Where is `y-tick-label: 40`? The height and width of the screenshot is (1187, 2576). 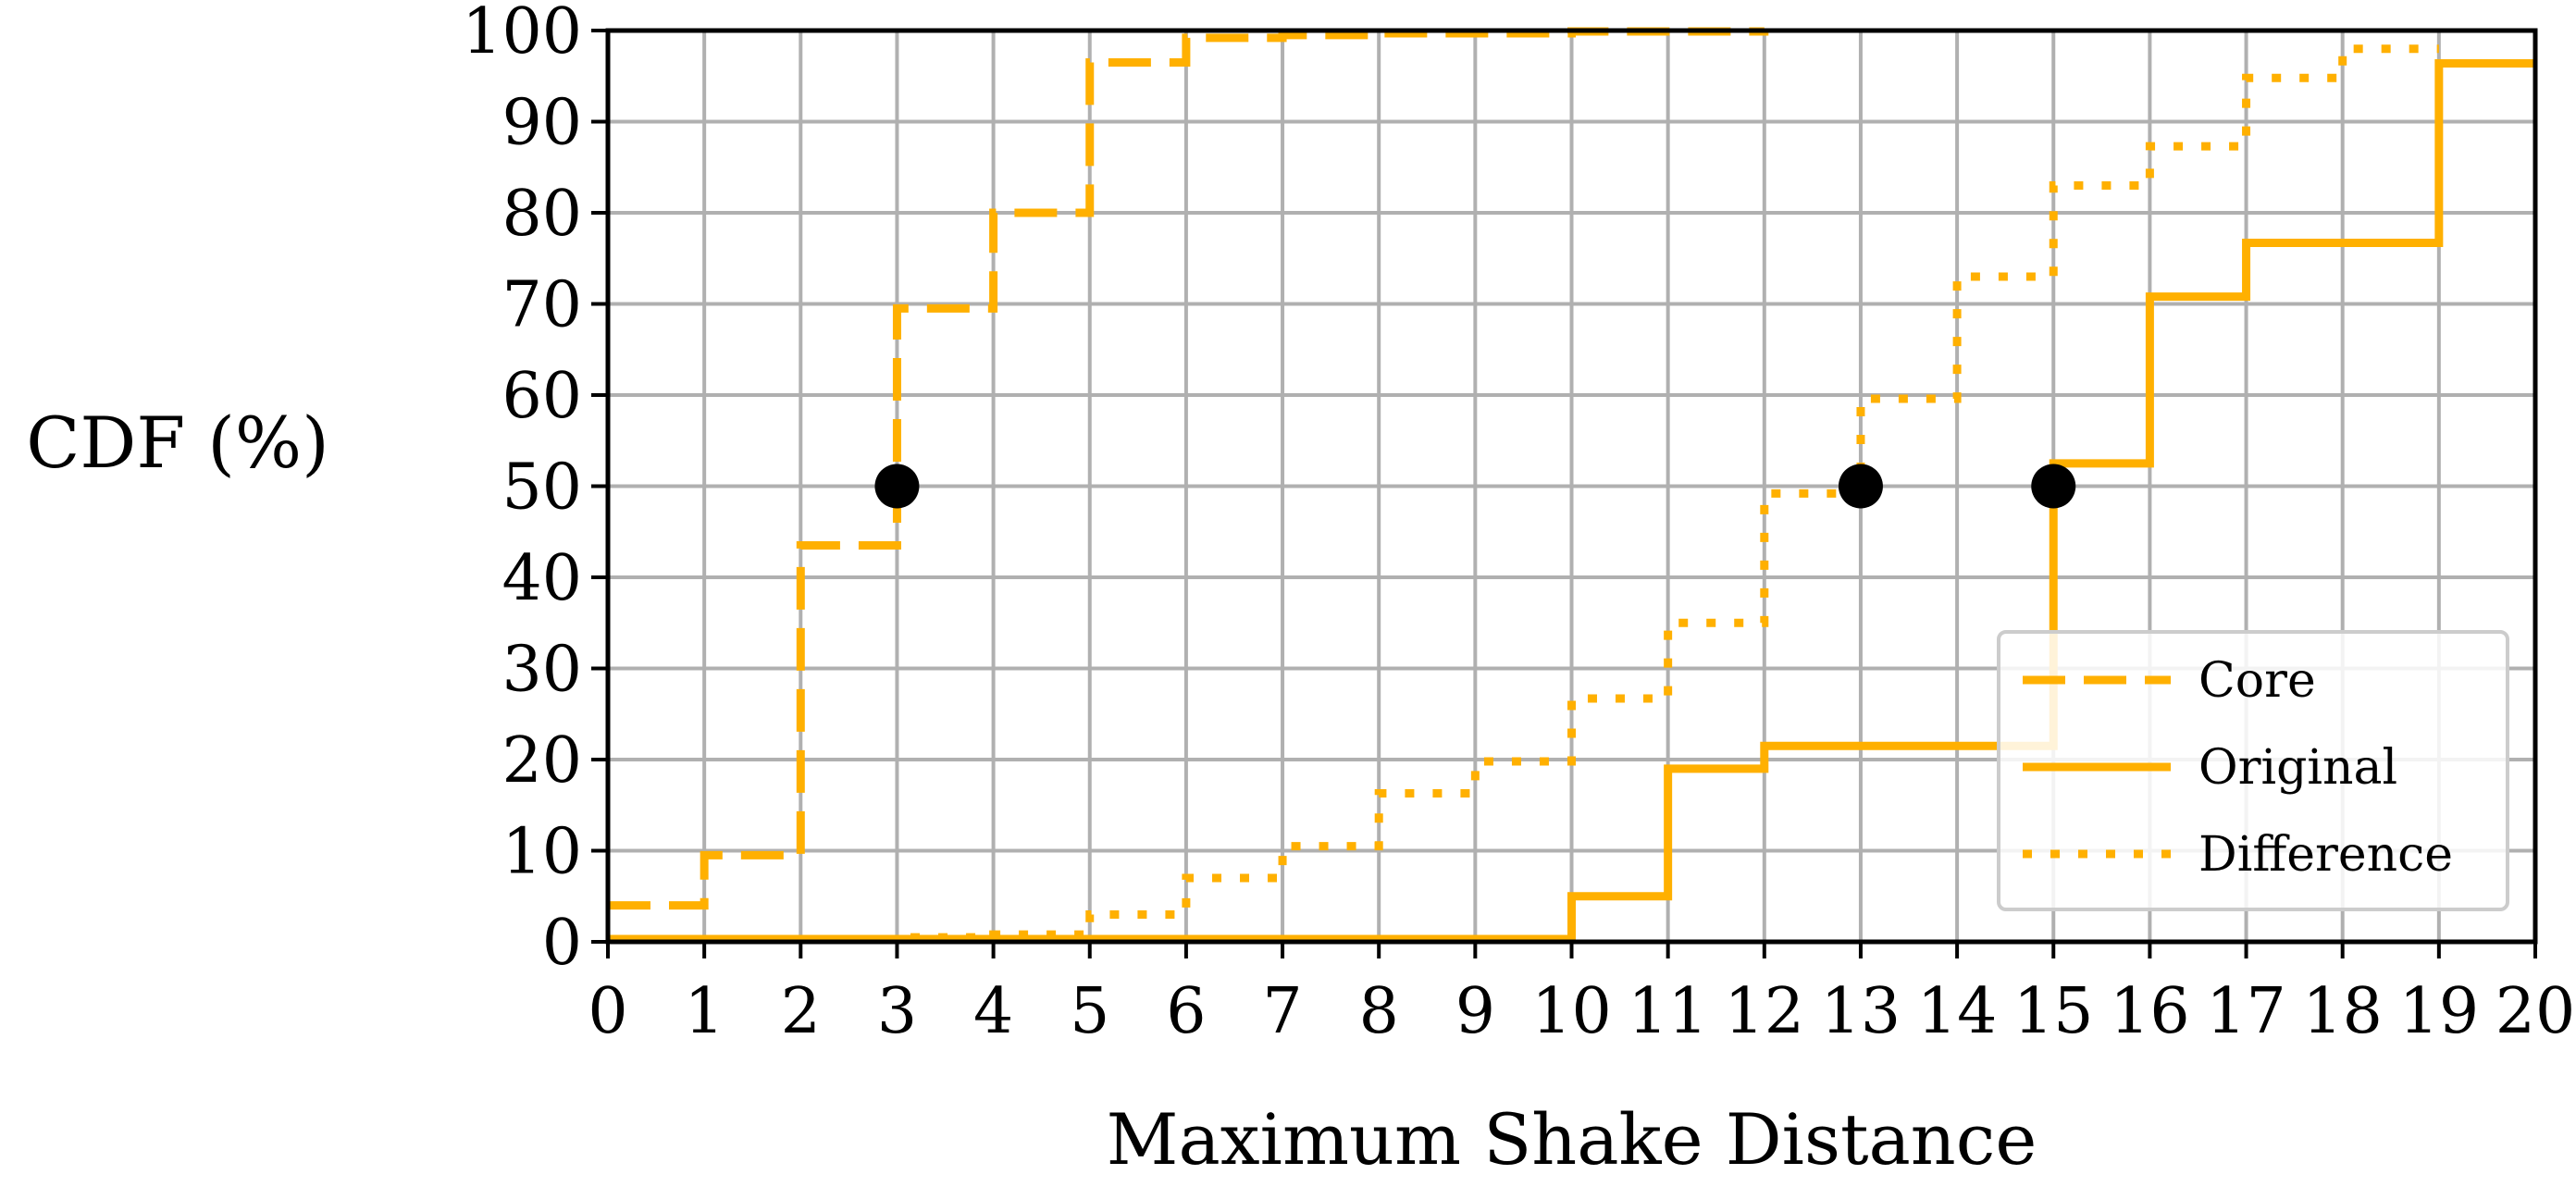 y-tick-label: 40 is located at coordinates (542, 578).